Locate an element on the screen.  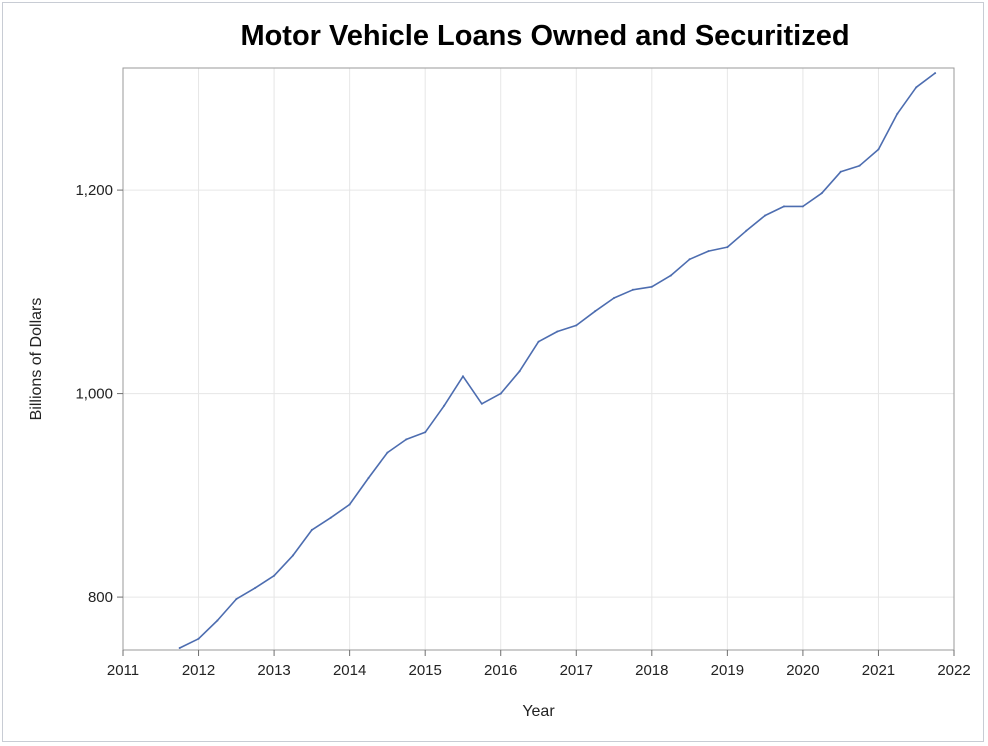
x-tick-label: 2012 is located at coordinates (198, 670).